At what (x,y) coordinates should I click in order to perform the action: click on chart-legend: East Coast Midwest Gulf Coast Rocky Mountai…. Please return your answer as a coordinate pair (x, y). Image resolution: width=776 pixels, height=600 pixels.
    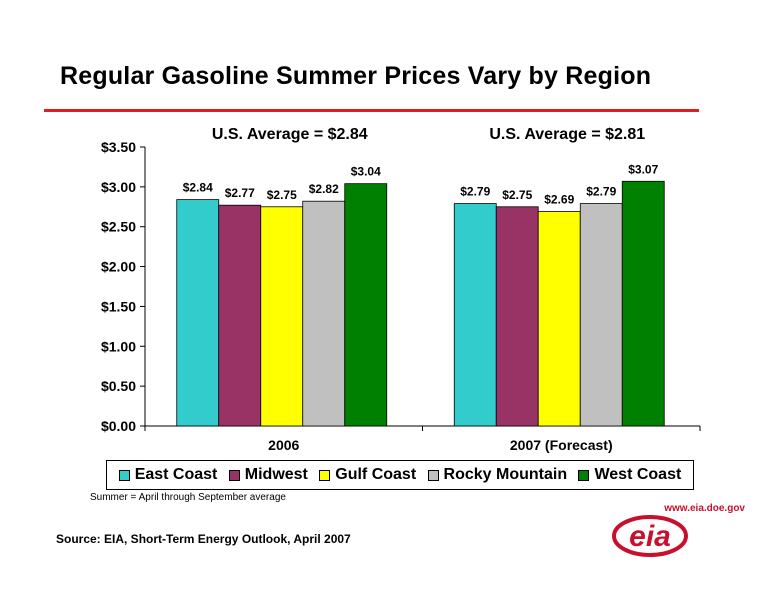
    Looking at the image, I should click on (400, 475).